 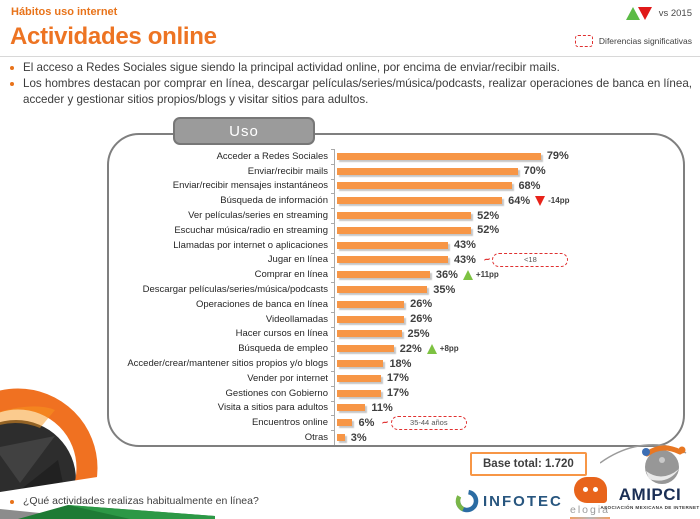 What do you see at coordinates (428, 422) in the screenshot?
I see `callout-box: 35-44 años` at bounding box center [428, 422].